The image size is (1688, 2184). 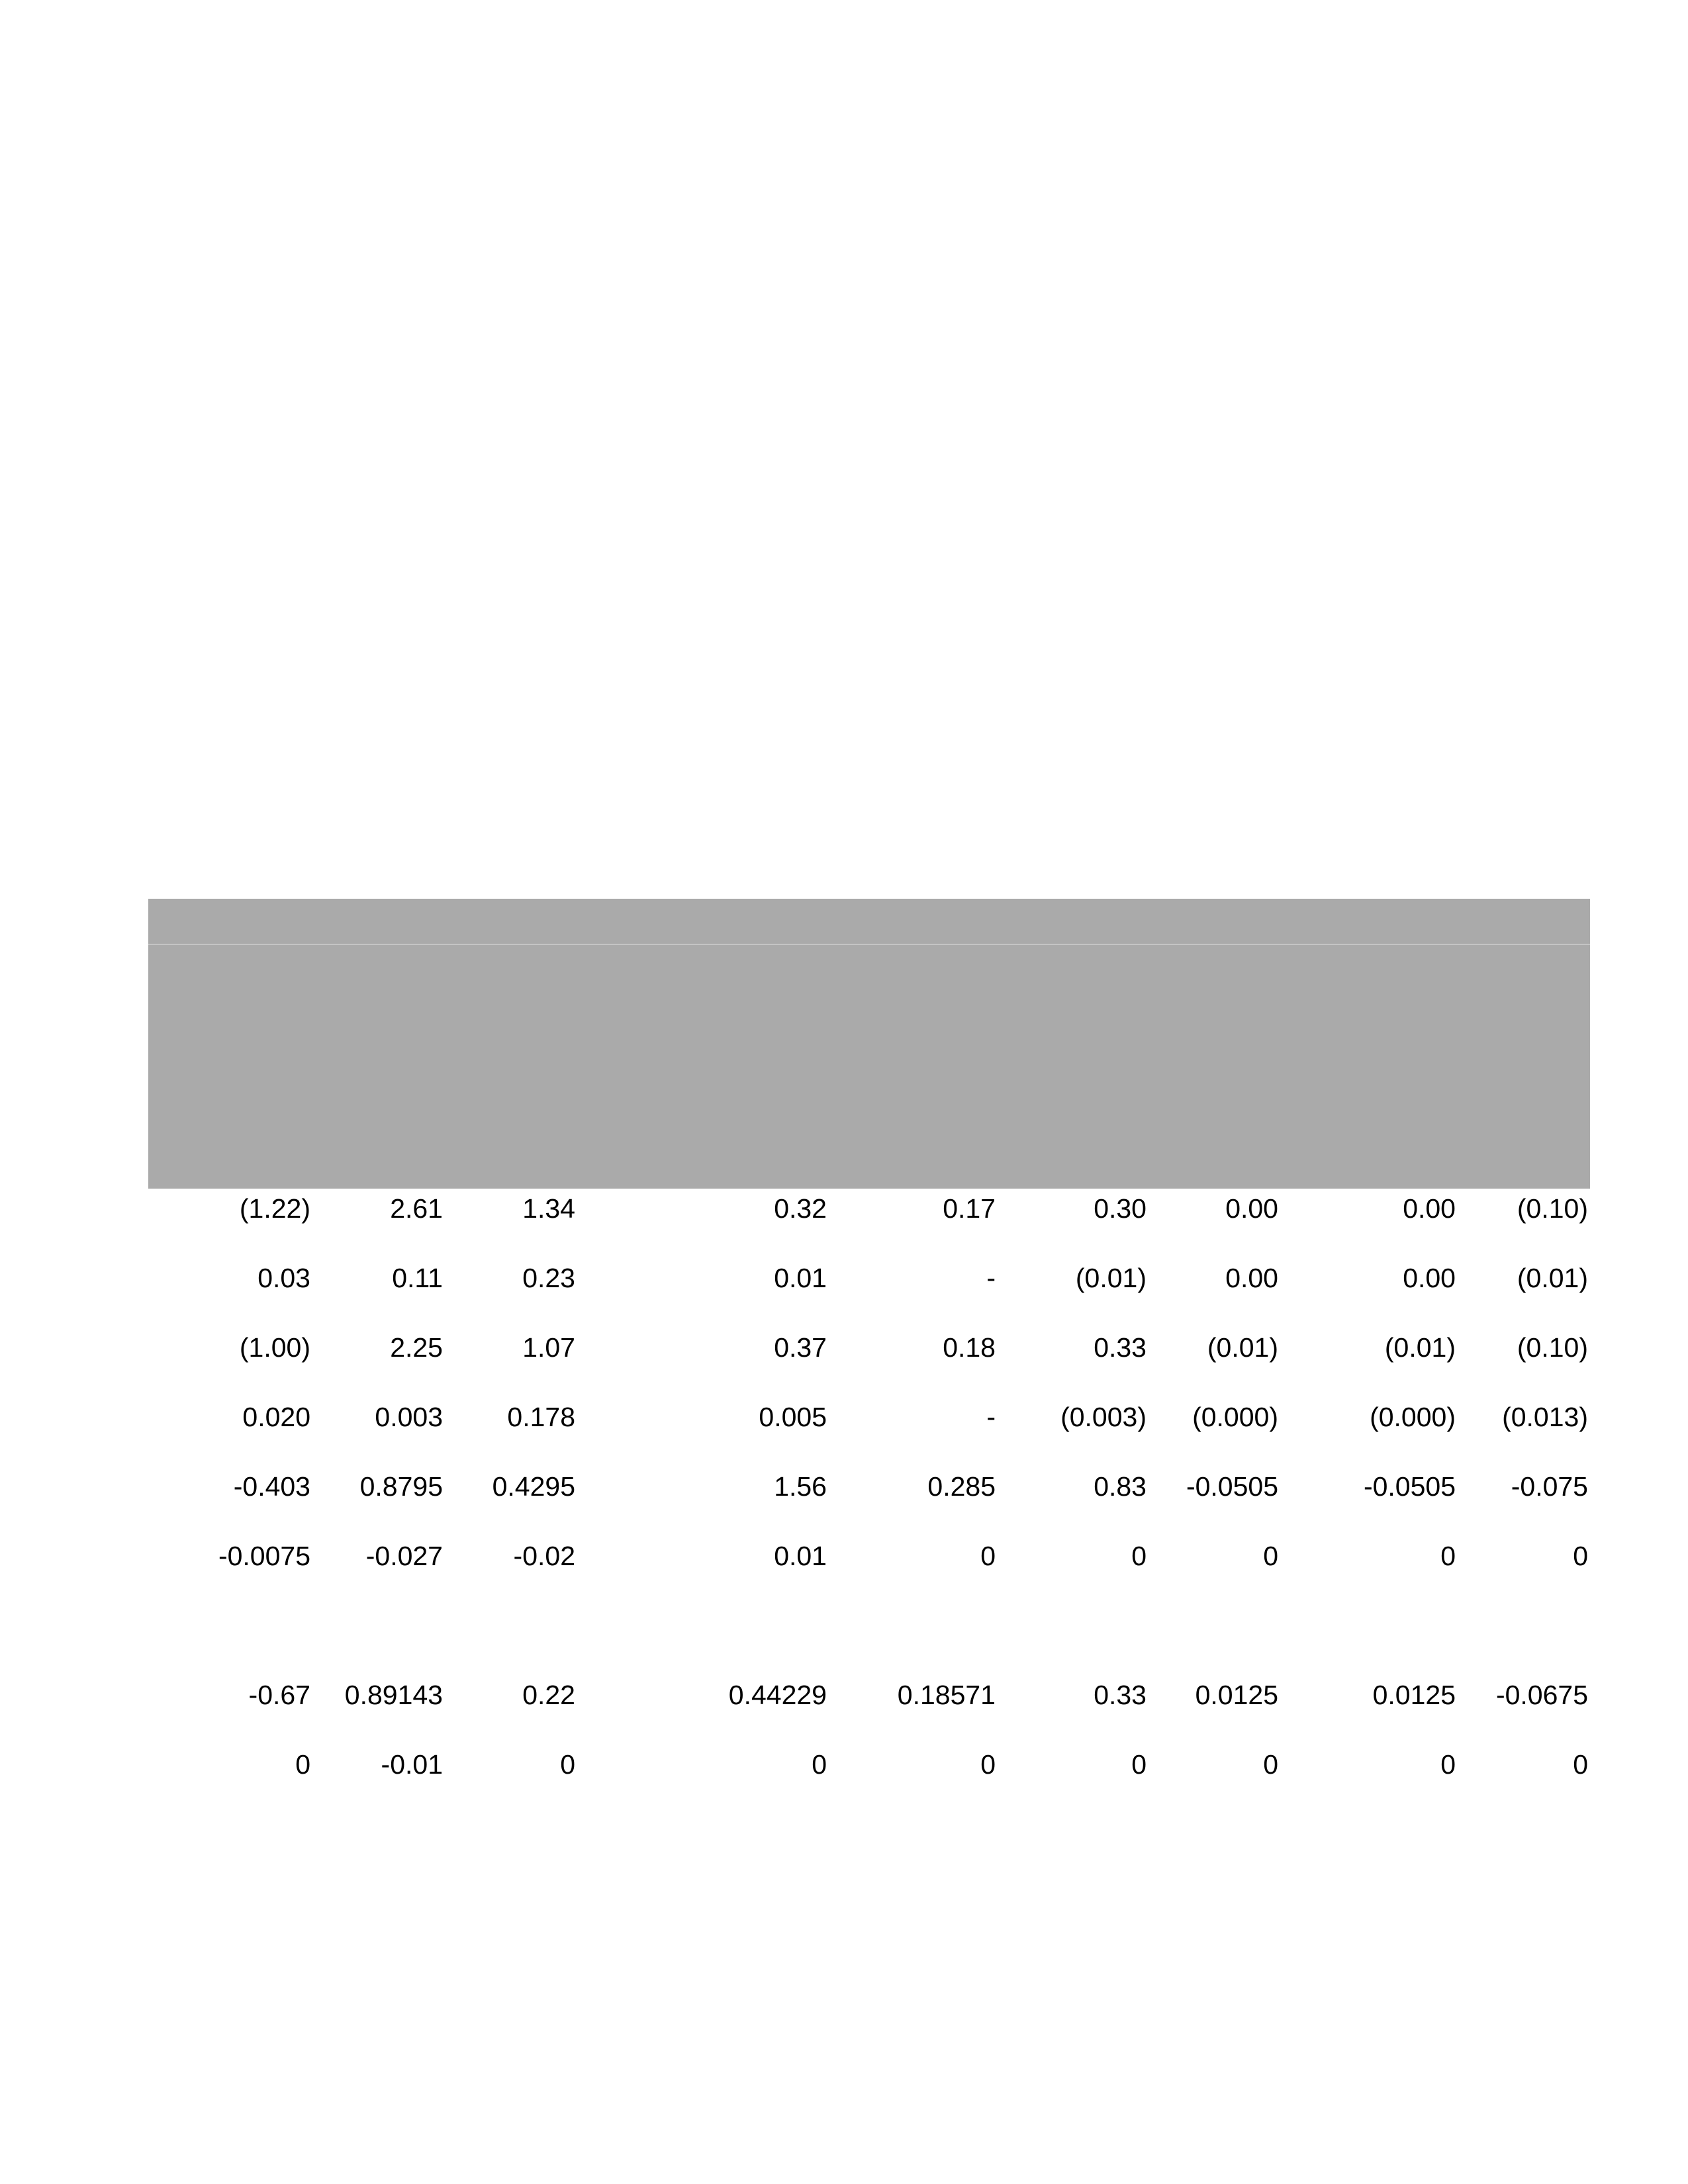 I want to click on table-cell: 0.83, so click(x=1120, y=1487).